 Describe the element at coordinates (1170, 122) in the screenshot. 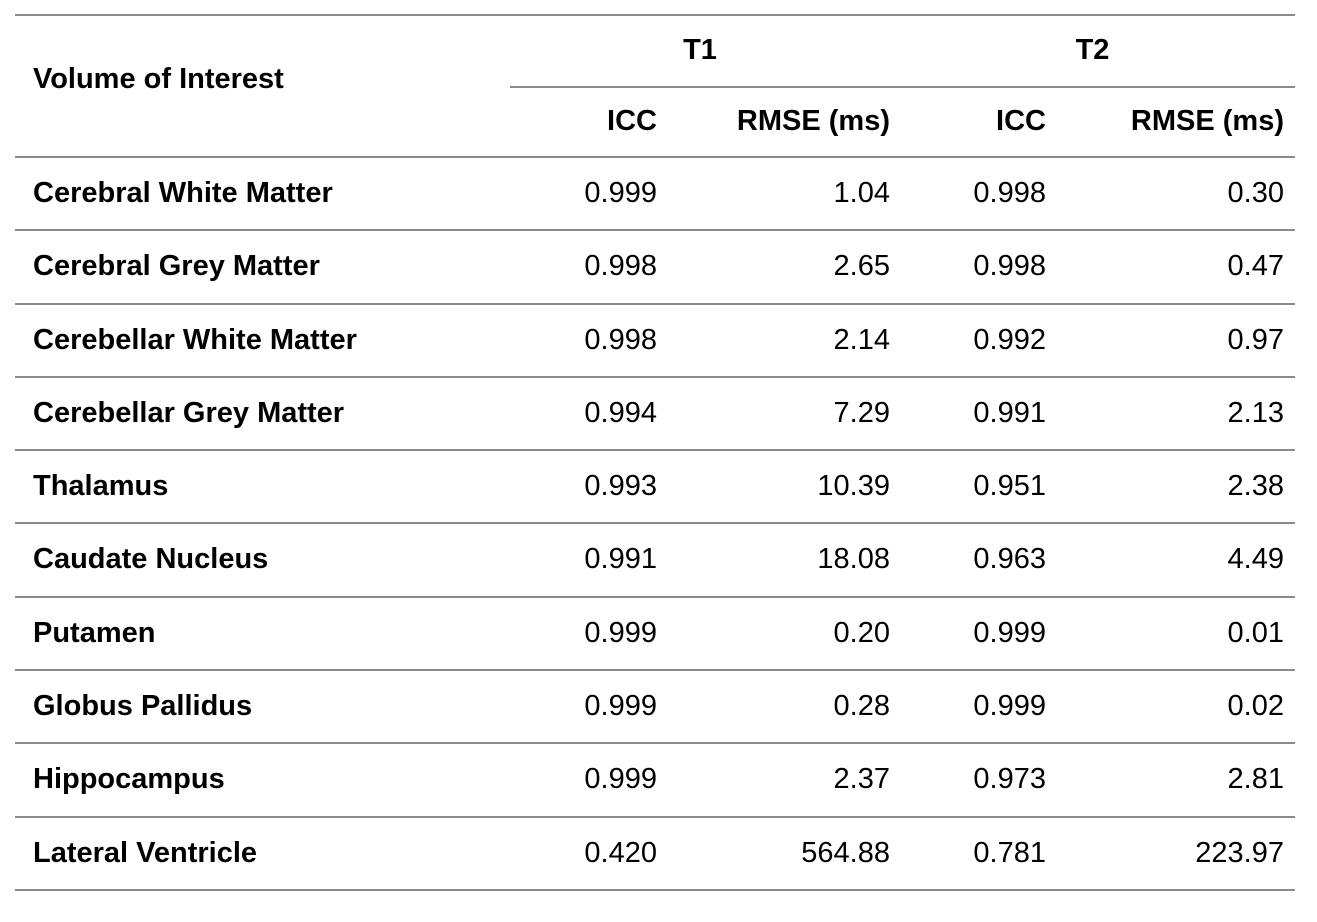

I see `column-header-t2-rmse: RMSE (ms)` at that location.